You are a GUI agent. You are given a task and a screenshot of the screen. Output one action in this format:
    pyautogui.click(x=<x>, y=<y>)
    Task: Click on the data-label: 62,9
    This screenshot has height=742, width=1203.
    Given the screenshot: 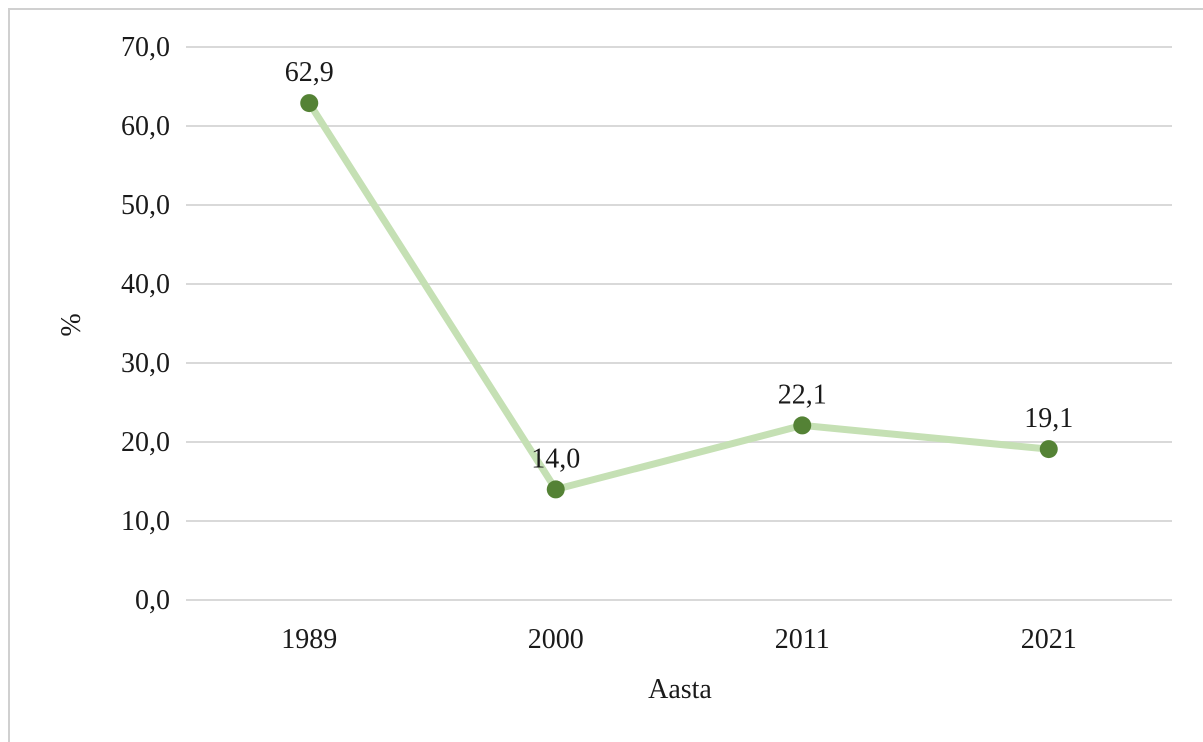 What is the action you would take?
    pyautogui.click(x=309, y=72)
    